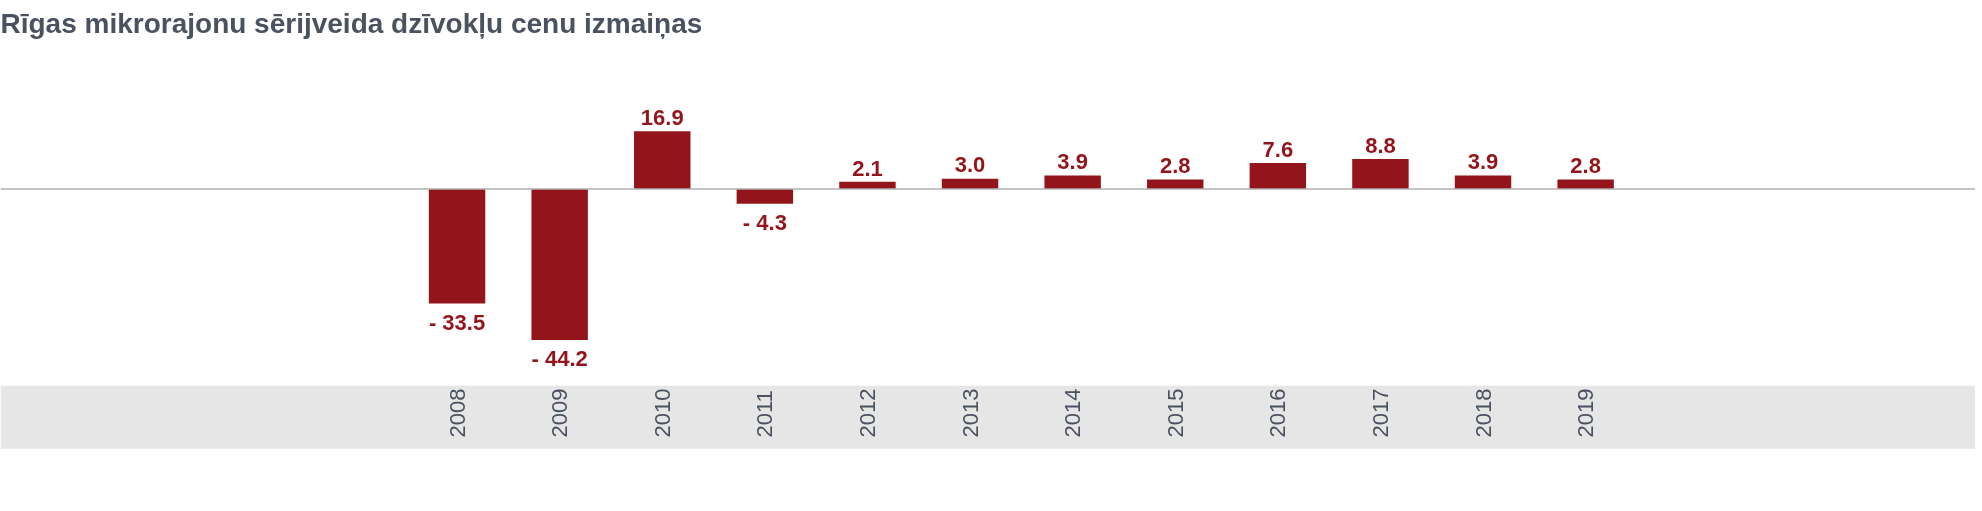 Image resolution: width=1982 pixels, height=511 pixels. Describe the element at coordinates (457, 413) in the screenshot. I see `x-tick-label: 2008` at that location.